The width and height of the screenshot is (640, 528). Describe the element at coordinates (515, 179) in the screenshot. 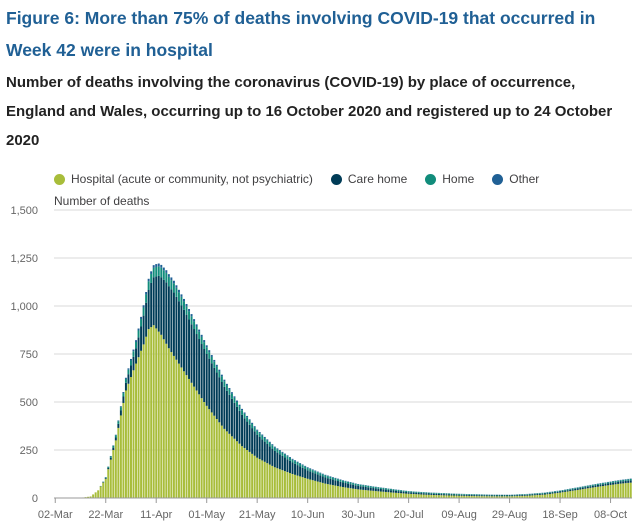

I see `legend-item-other: Other` at that location.